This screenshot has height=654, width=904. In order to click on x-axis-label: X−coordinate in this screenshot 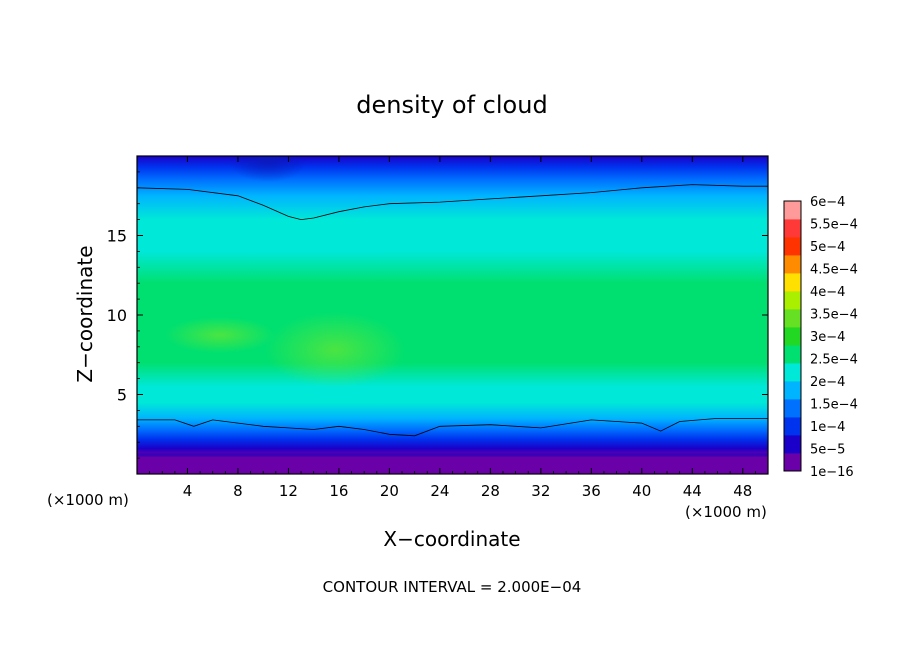, I will do `click(451, 539)`.